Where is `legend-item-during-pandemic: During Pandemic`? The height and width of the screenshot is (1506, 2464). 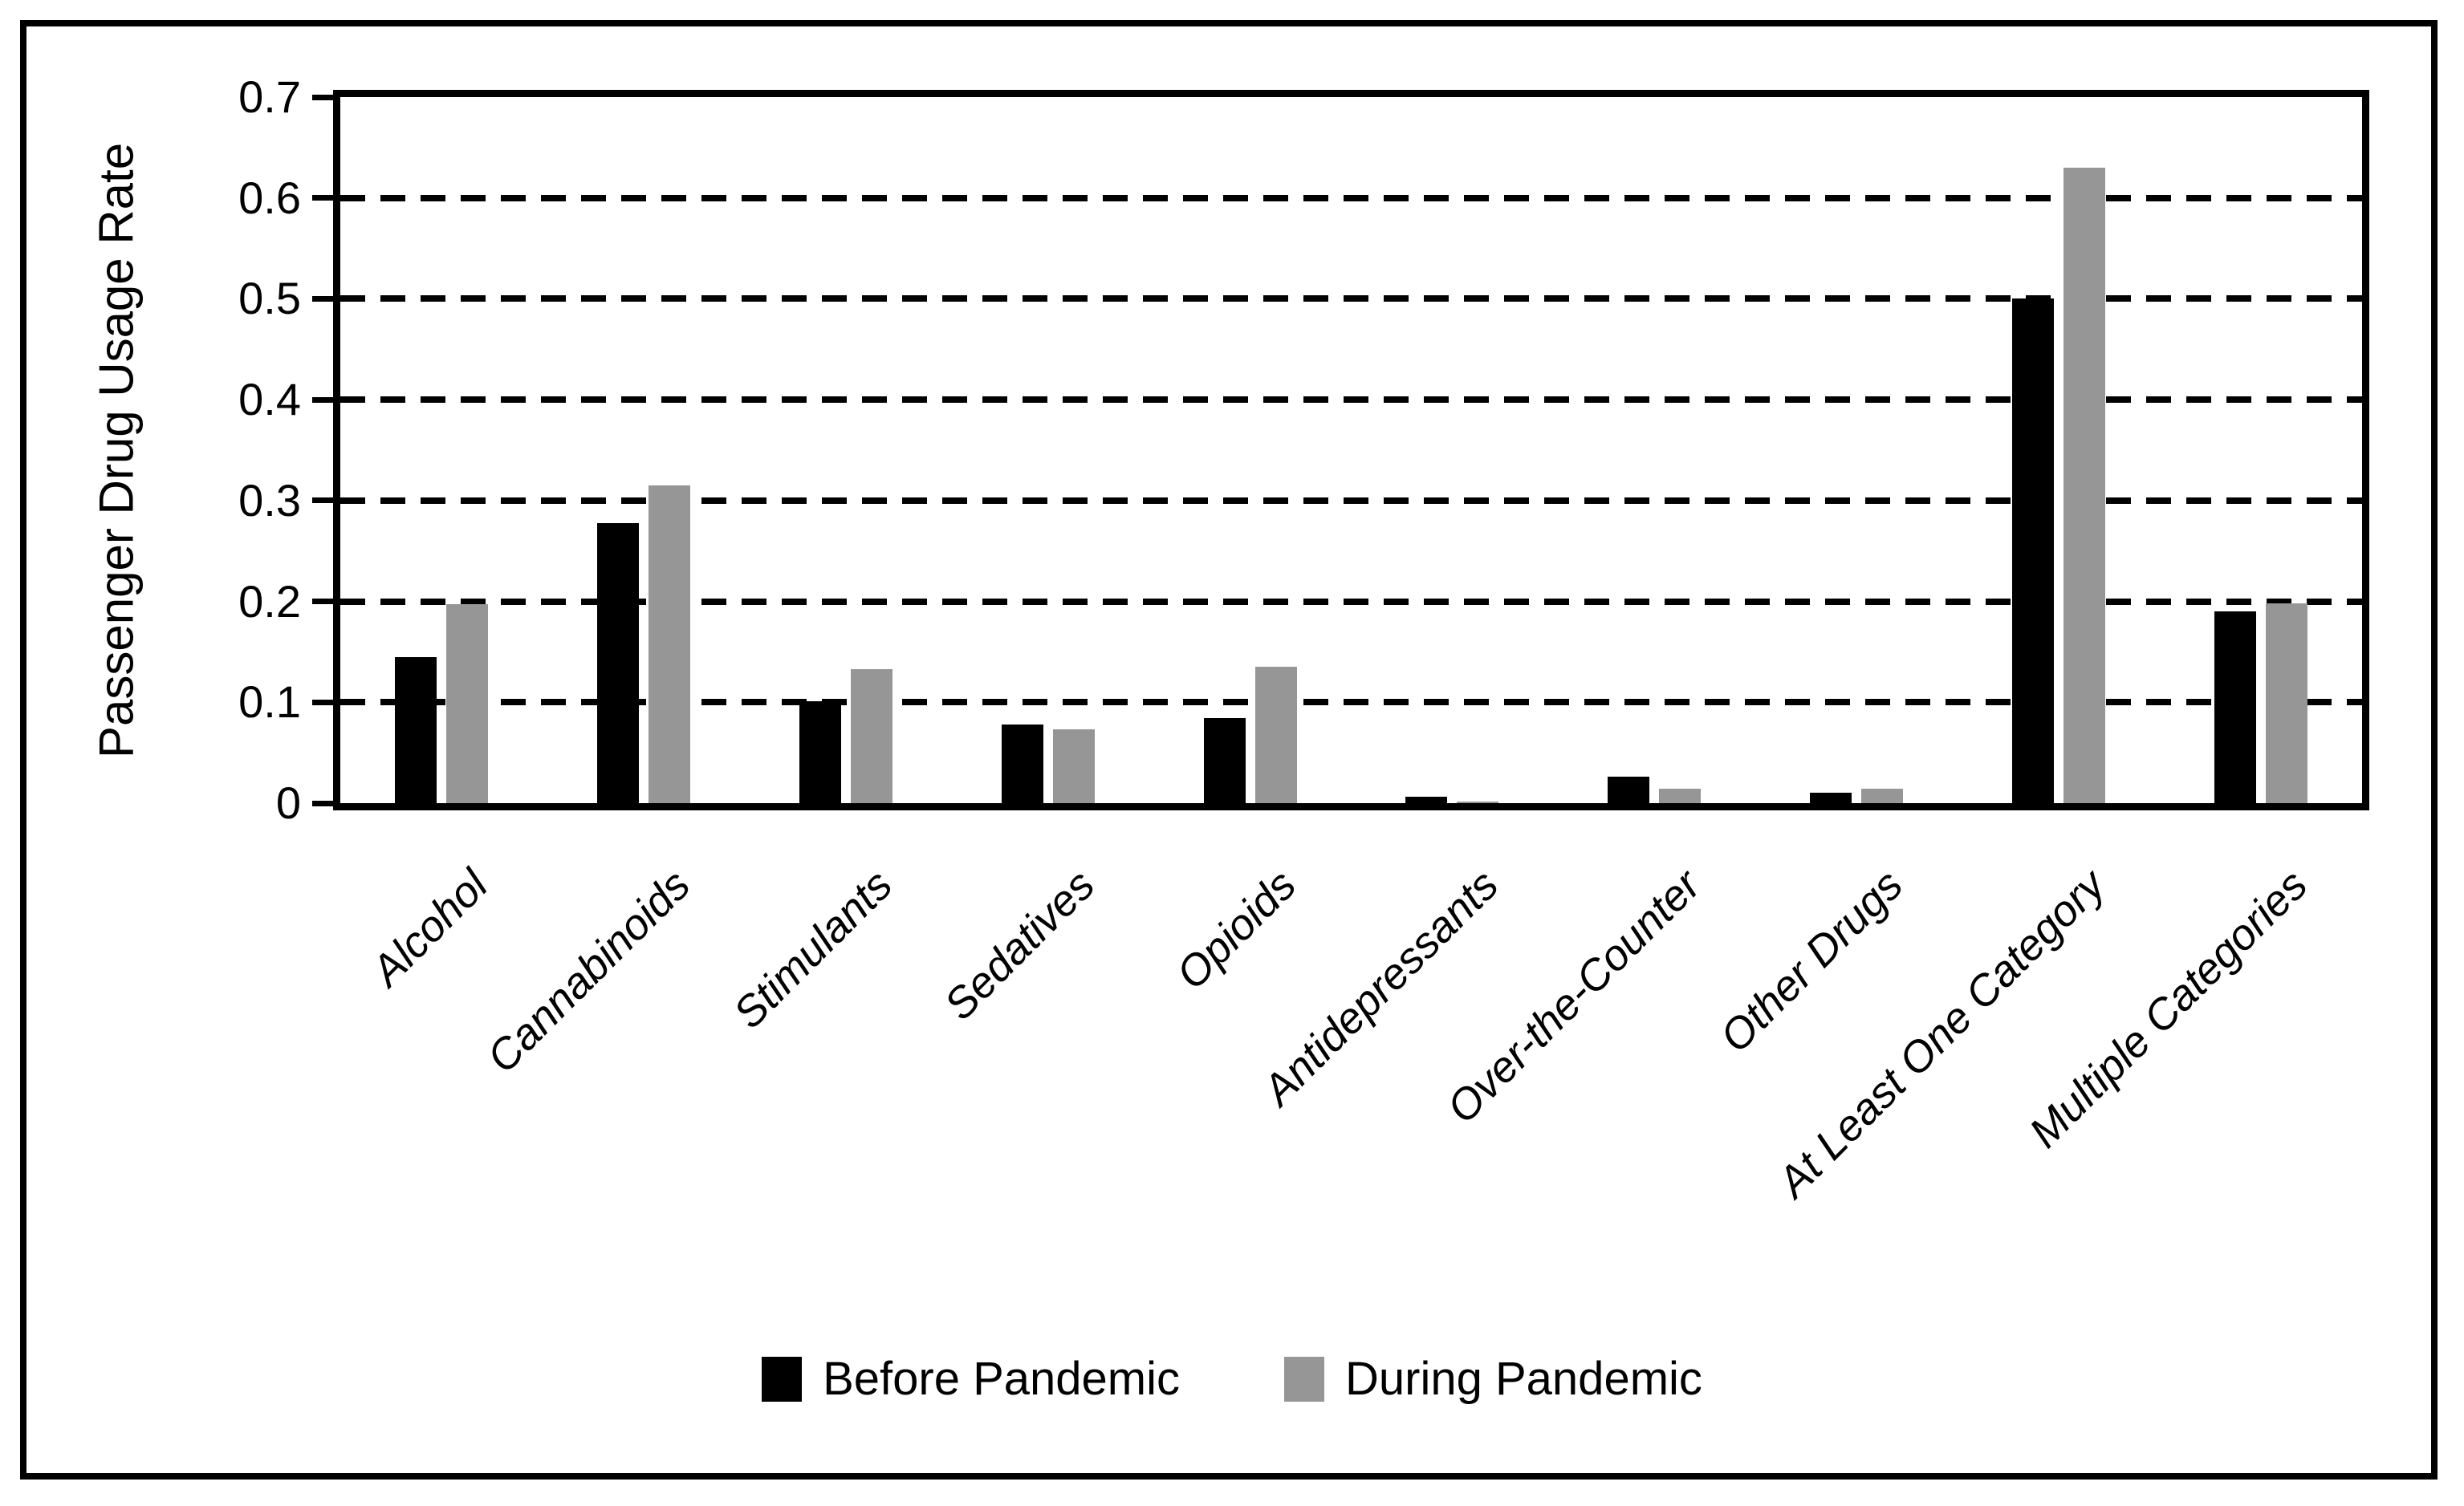 legend-item-during-pandemic: During Pandemic is located at coordinates (1493, 1379).